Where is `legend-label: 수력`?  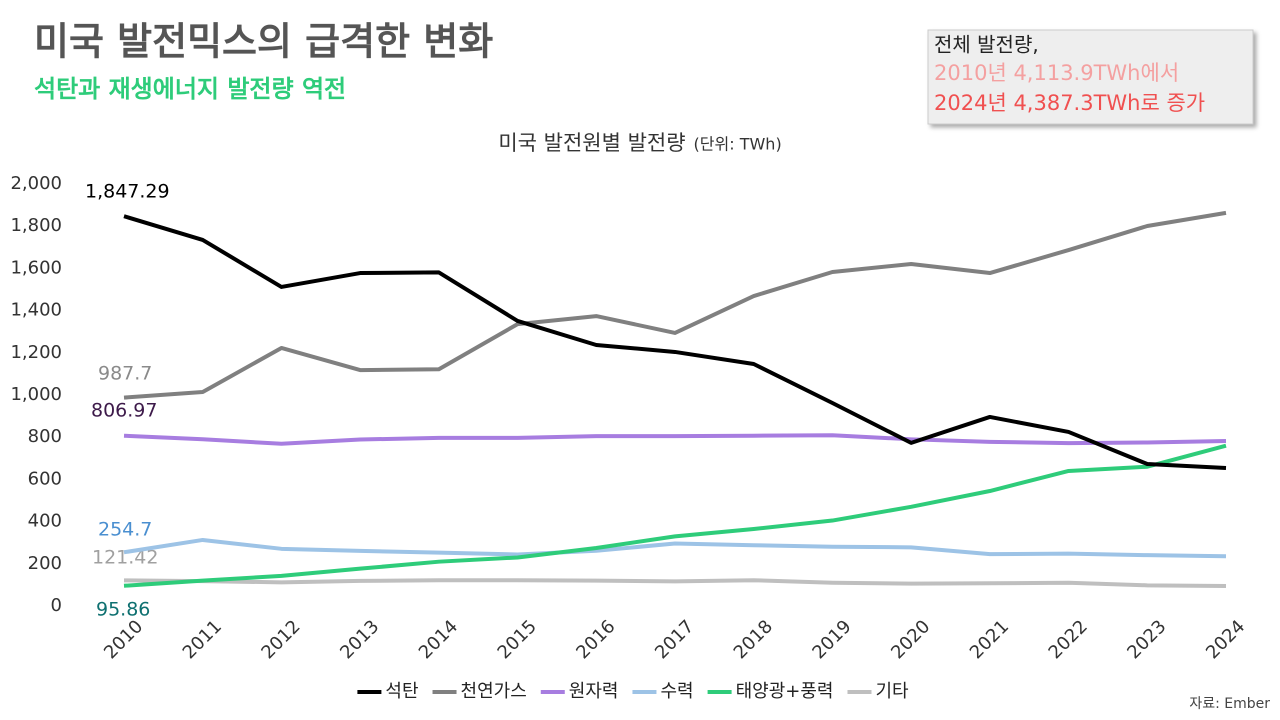
legend-label: 수력 is located at coordinates (676, 691).